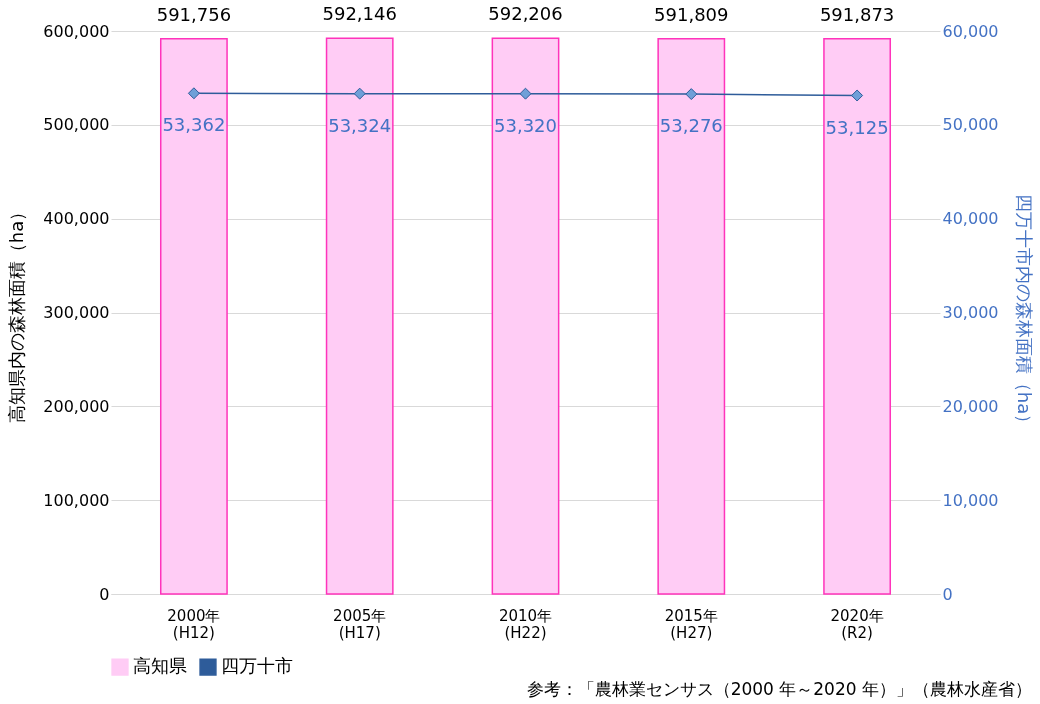  I want to click on data-label: 53,324, so click(360, 125).